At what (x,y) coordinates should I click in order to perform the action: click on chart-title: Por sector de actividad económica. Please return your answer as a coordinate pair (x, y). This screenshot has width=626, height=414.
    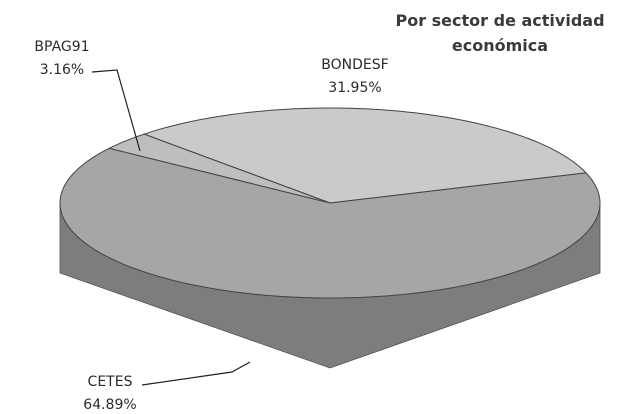
    Looking at the image, I should click on (500, 33).